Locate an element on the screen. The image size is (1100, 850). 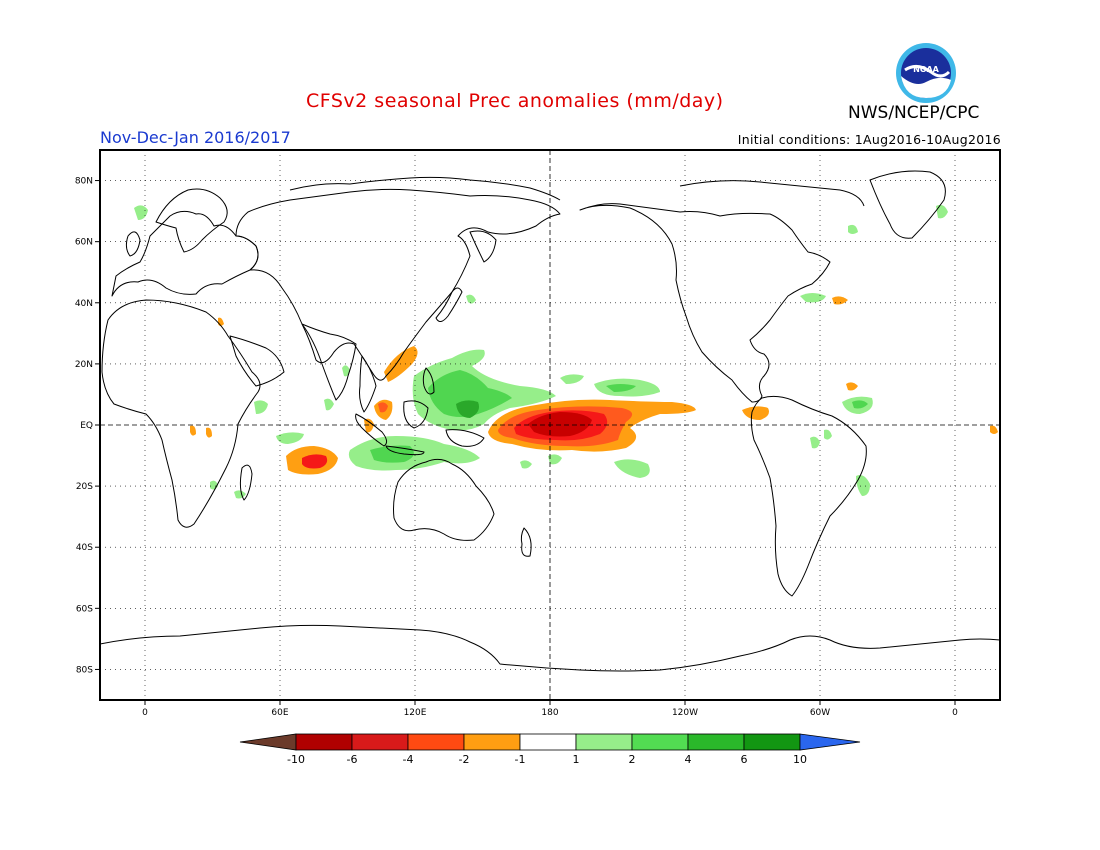
latitude-label: 80N is located at coordinates (84, 182).